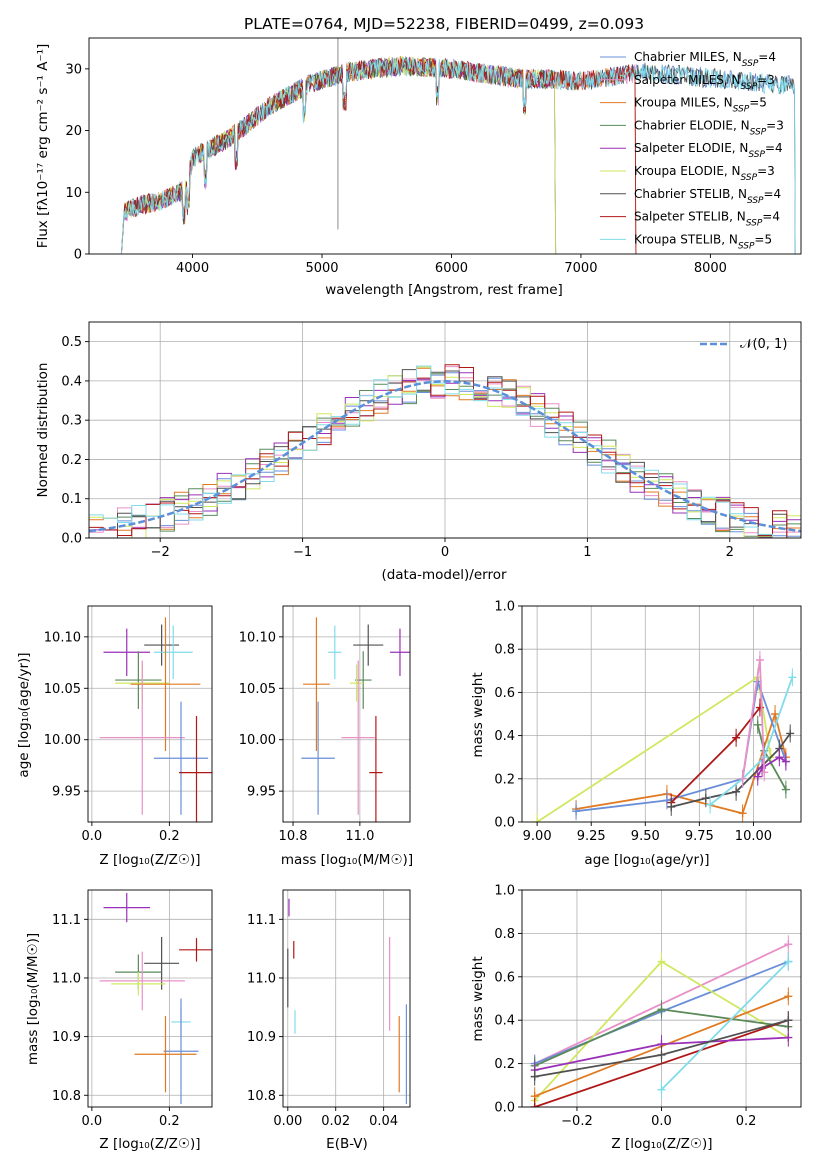  Describe the element at coordinates (257, 689) in the screenshot. I see `y-tick-label: 10.05` at that location.